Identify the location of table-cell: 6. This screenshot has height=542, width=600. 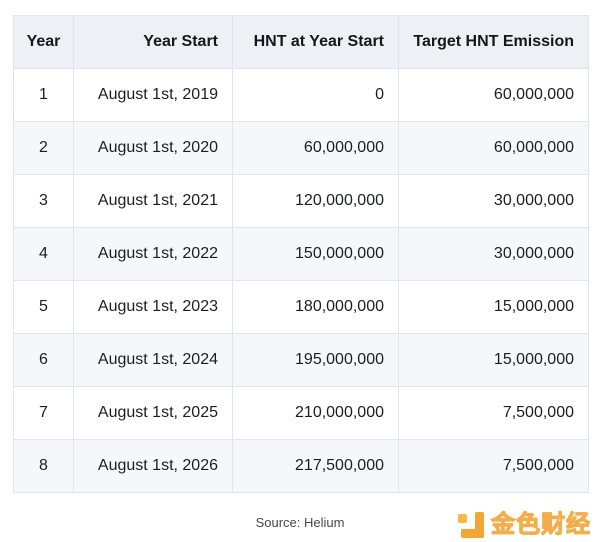
(43, 360).